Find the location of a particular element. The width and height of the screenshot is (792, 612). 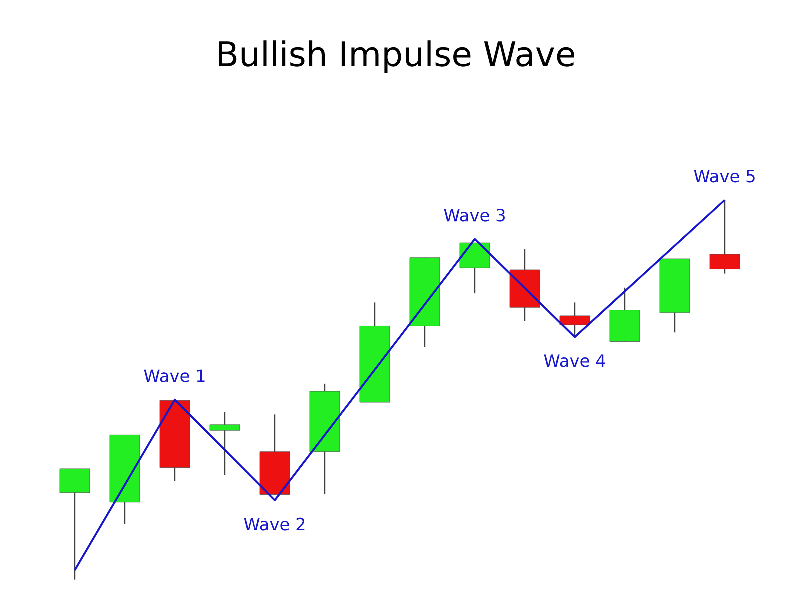

candlestick is located at coordinates (225, 443).